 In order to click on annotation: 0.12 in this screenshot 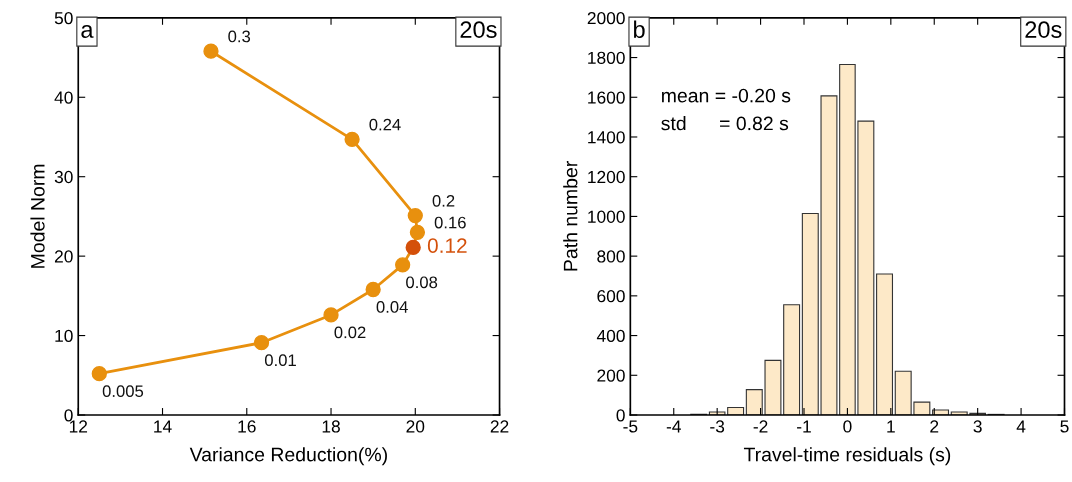, I will do `click(447, 245)`.